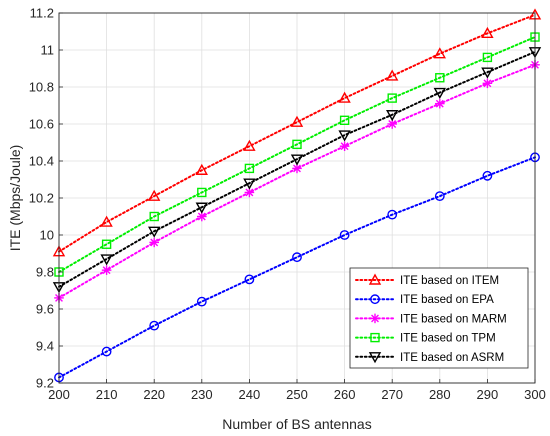 This screenshot has height=436, width=550. Describe the element at coordinates (45, 309) in the screenshot. I see `y-tick-label: 9.6` at that location.